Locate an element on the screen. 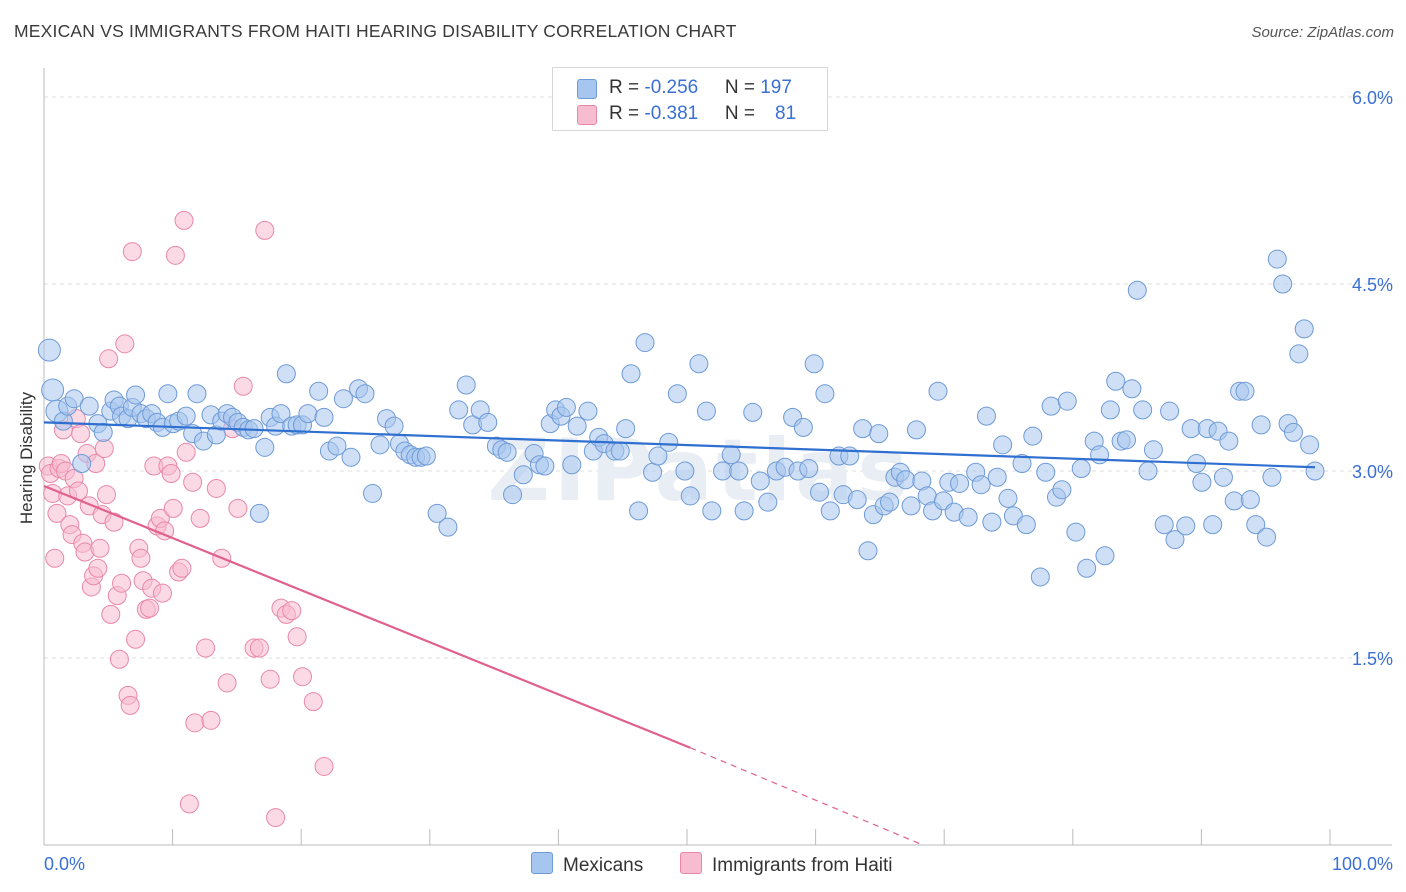 This screenshot has height=892, width=1406. correlation-legend: R = -0.256 N = 197 R = -0.381 N = 81 is located at coordinates (690, 99).